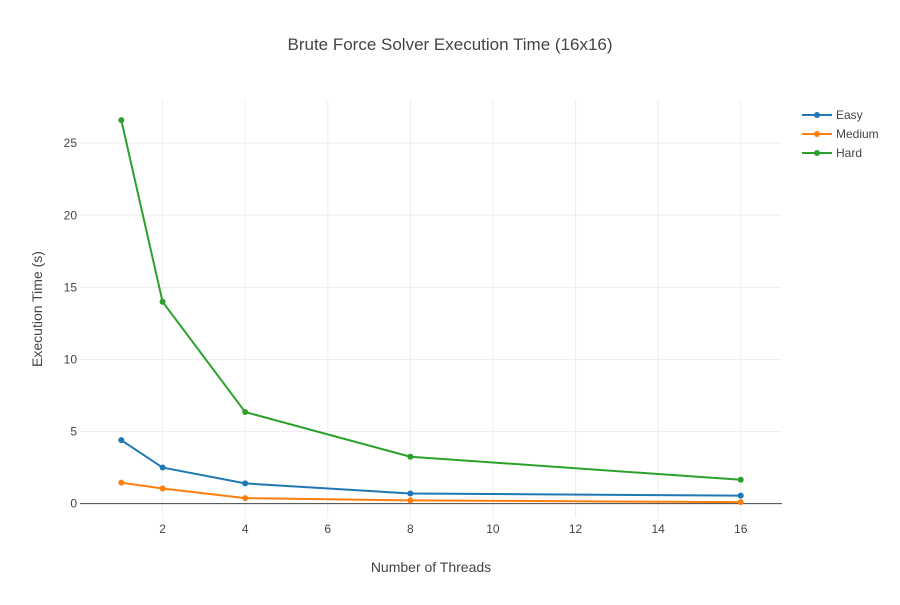 The height and width of the screenshot is (605, 900). What do you see at coordinates (73, 432) in the screenshot?
I see `y-tick-label: 5` at bounding box center [73, 432].